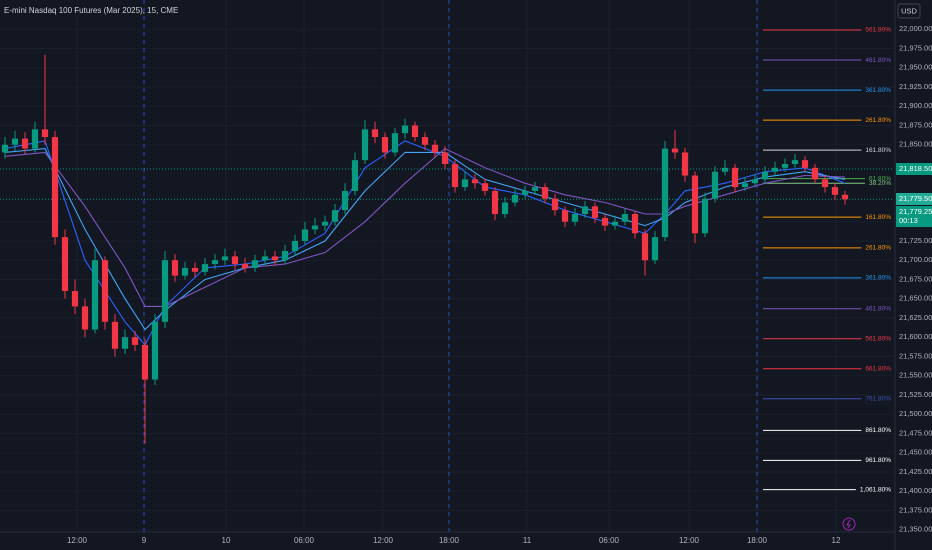  I want to click on x-tick-label: 11, so click(527, 540).